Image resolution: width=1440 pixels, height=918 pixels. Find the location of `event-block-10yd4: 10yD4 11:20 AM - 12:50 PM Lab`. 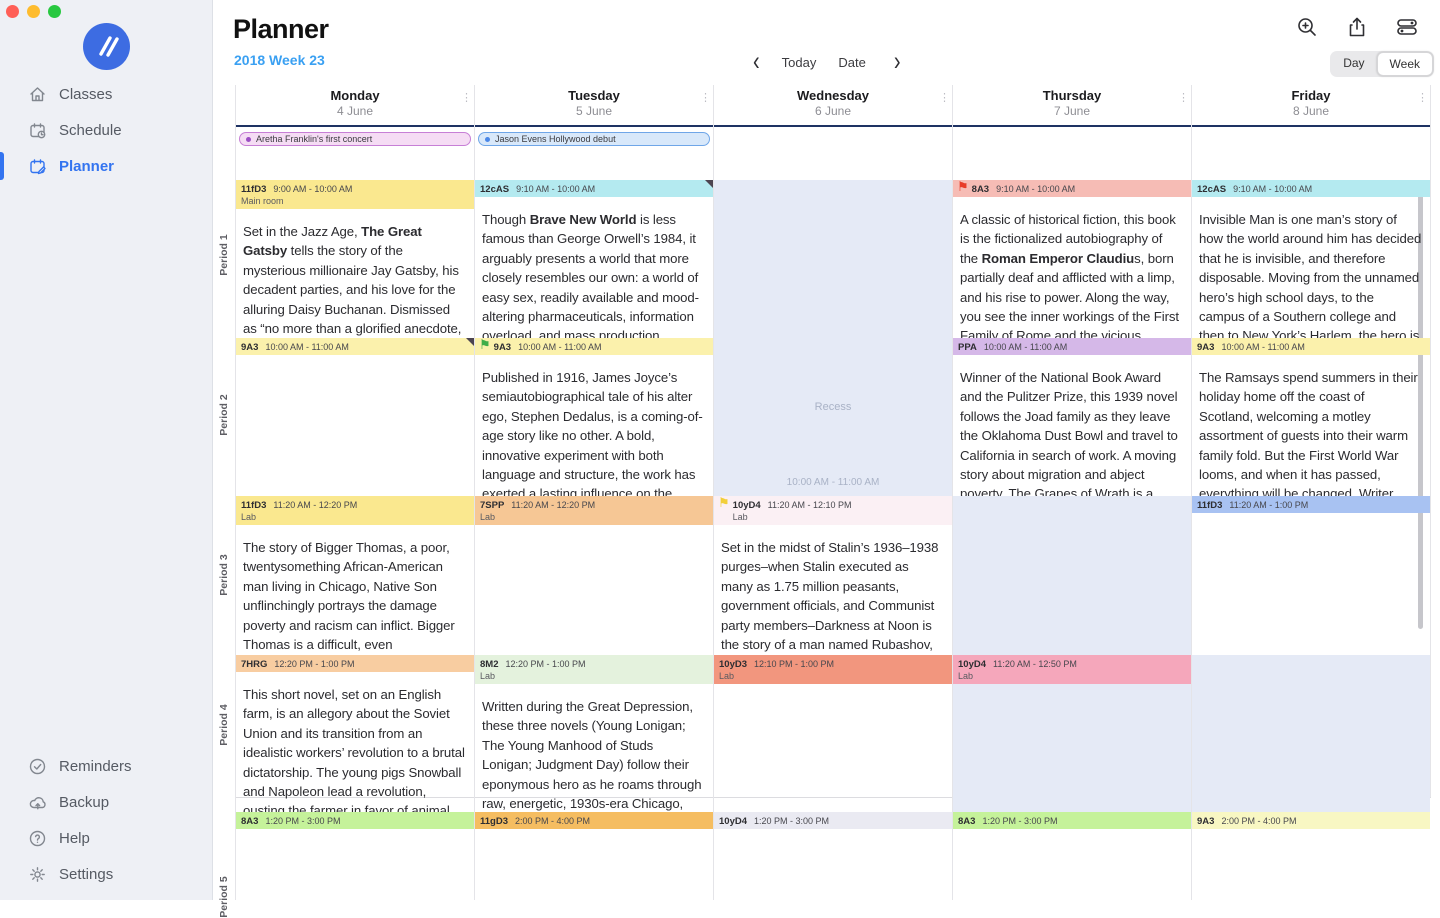

event-block-10yd4: 10yD4 11:20 AM - 12:50 PM Lab is located at coordinates (1072, 733).